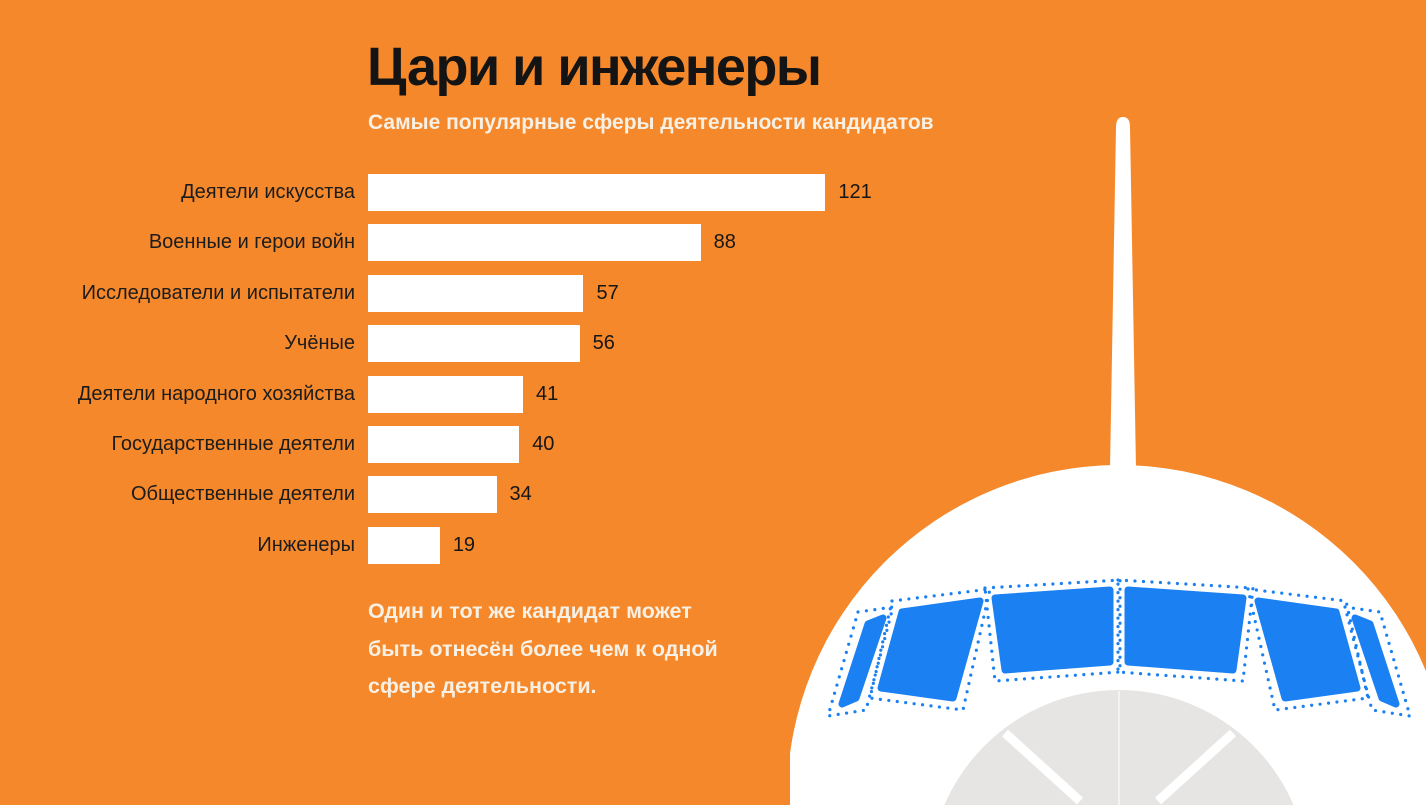  Describe the element at coordinates (547, 393) in the screenshot. I see `value-label: 41` at that location.